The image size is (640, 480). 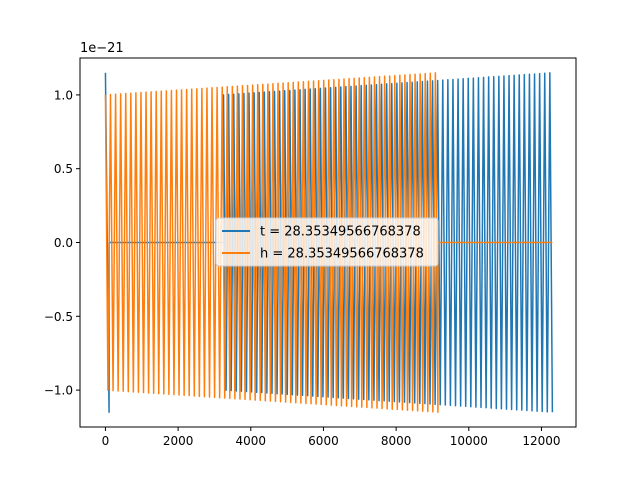 I want to click on x-tick-label: 8000, so click(x=396, y=441).